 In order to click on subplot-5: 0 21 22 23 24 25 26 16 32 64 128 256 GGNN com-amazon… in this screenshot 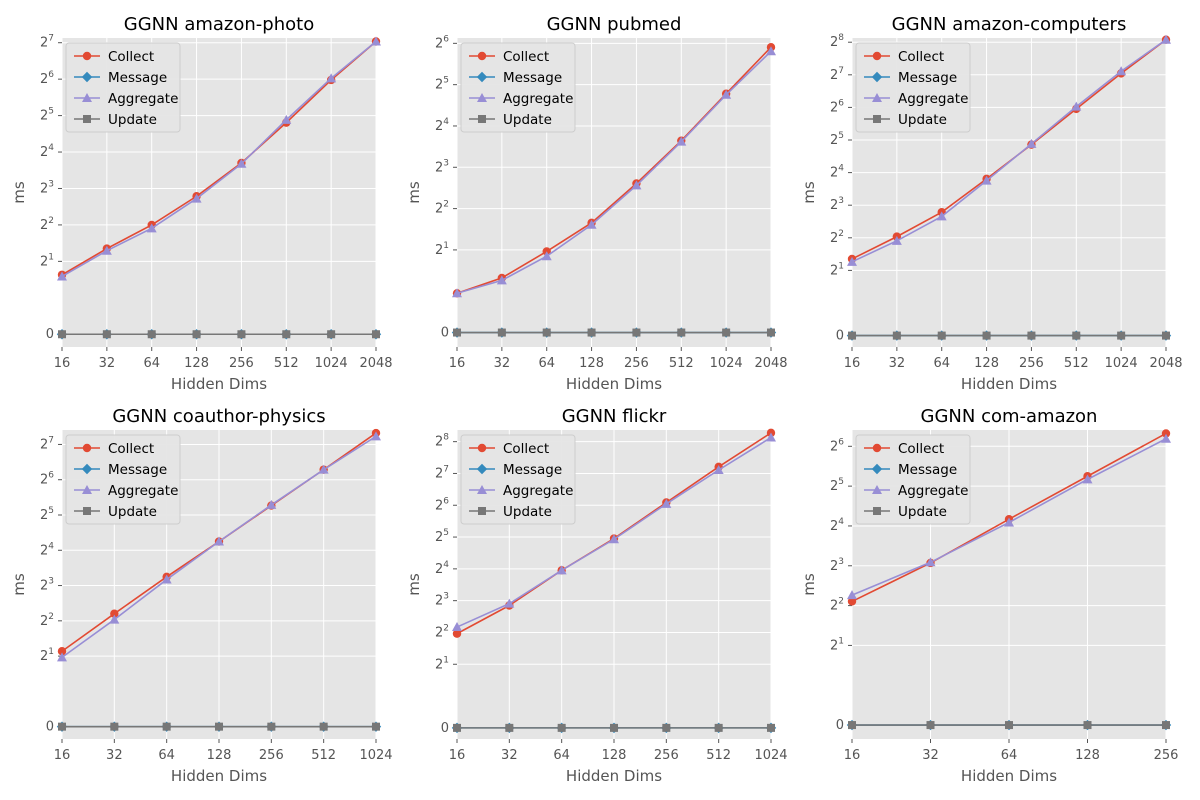, I will do `click(989, 595)`.